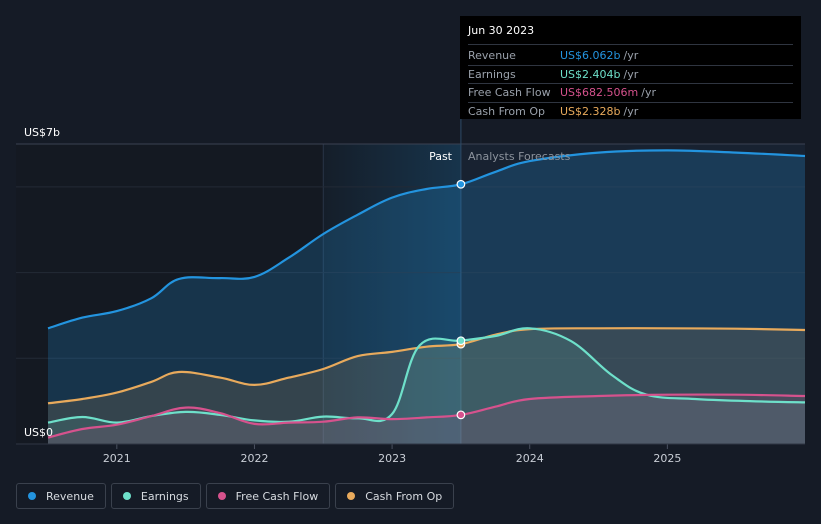 This screenshot has width=821, height=524. I want to click on tooltip-row-cash-from-op: Cash From Op US$2.328b /yr, so click(630, 112).